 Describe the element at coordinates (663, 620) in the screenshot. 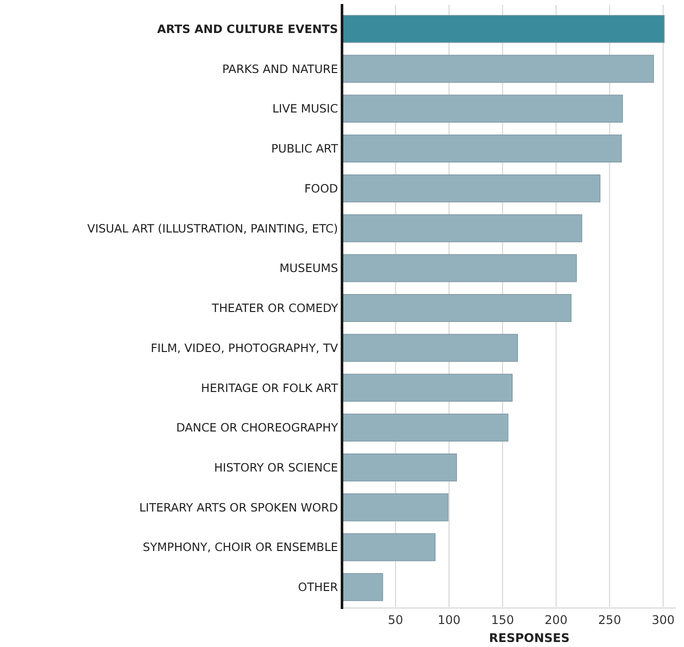

I see `x-tick-label: 300` at that location.